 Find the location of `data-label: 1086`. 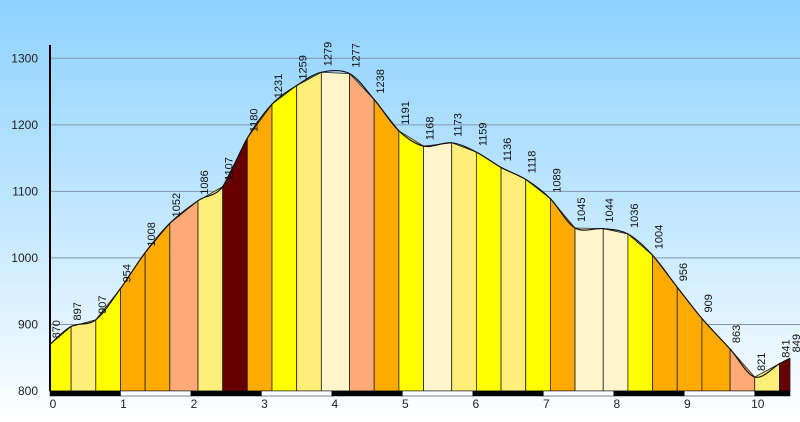

data-label: 1086 is located at coordinates (205, 182).